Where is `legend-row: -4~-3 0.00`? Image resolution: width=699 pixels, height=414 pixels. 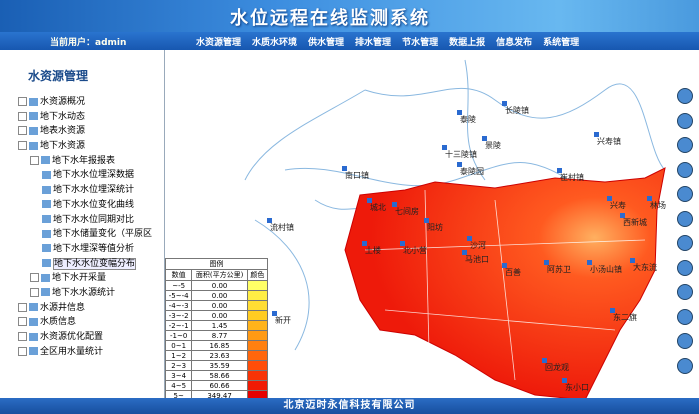 legend-row: -4~-3 0.00 is located at coordinates (216, 305).